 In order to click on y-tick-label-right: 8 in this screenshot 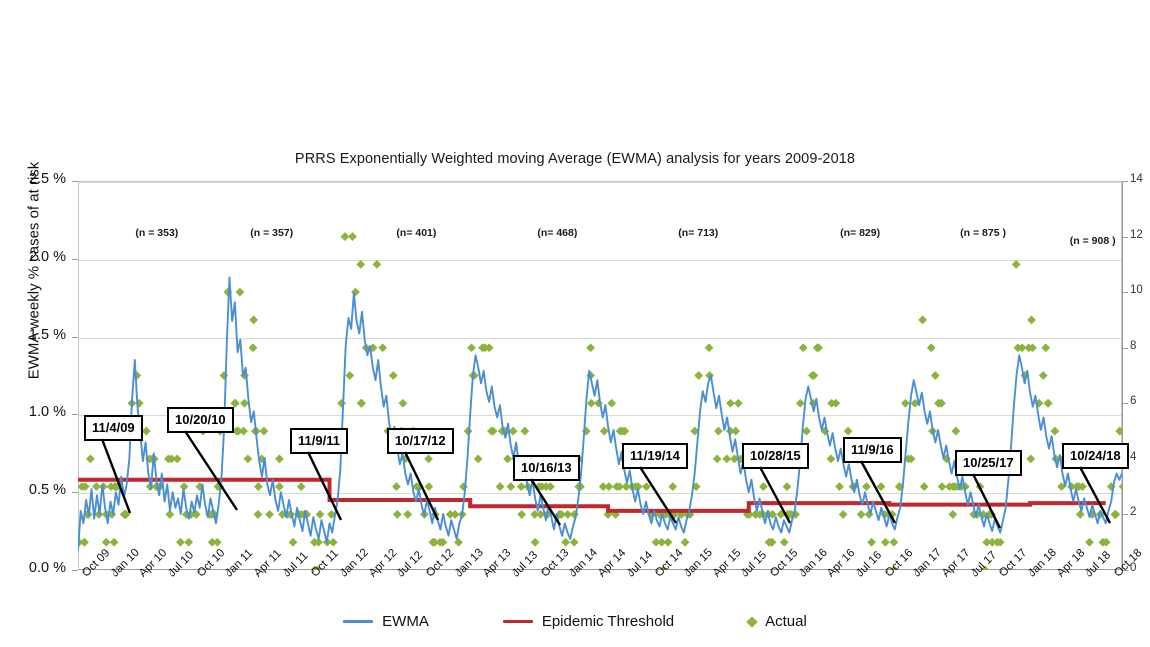, I will do `click(1133, 345)`.